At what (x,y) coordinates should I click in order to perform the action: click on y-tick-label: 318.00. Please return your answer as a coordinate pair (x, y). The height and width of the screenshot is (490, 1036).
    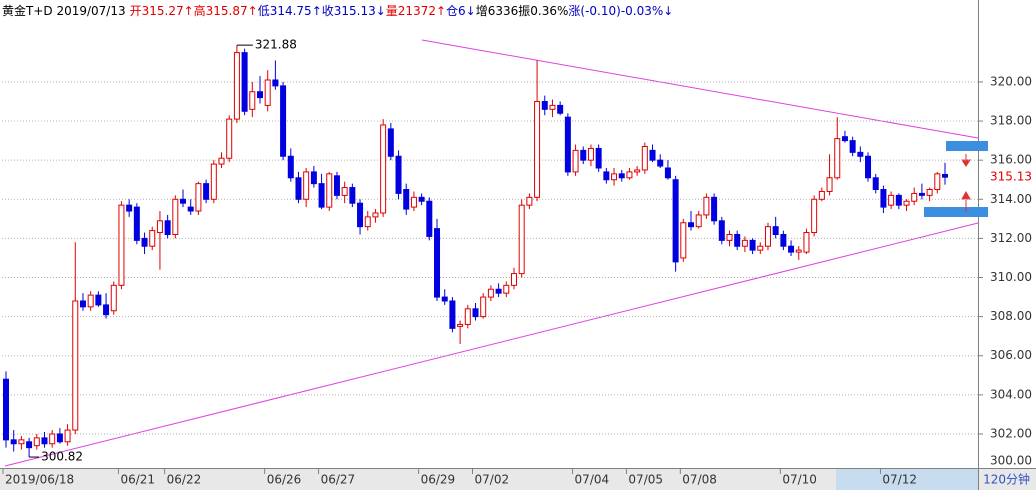
    Looking at the image, I should click on (1011, 121).